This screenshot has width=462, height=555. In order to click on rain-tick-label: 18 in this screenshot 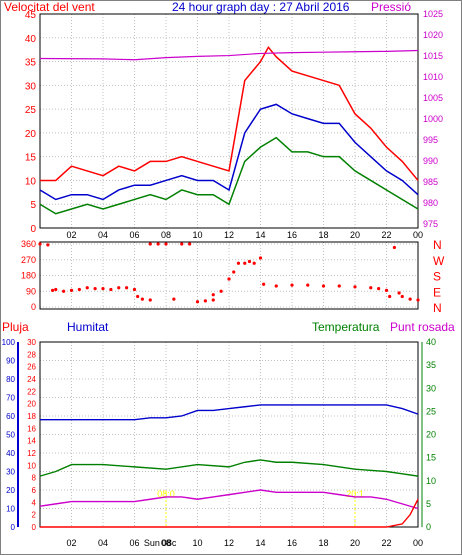, I will do `click(31, 416)`.